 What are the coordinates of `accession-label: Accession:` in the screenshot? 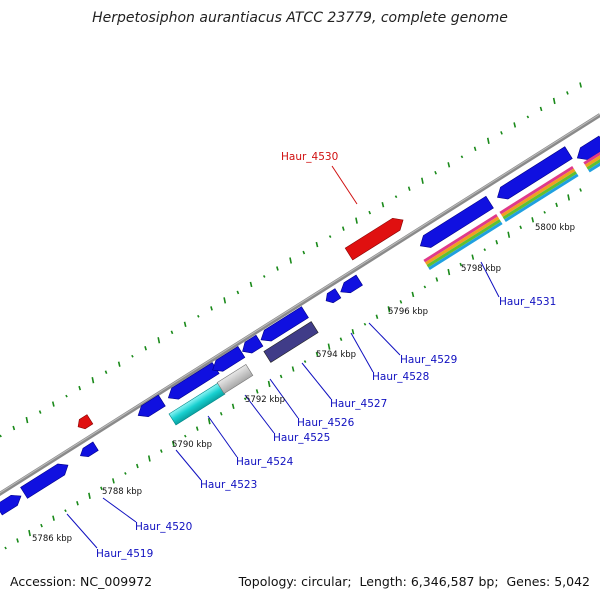 It's located at (43, 581).